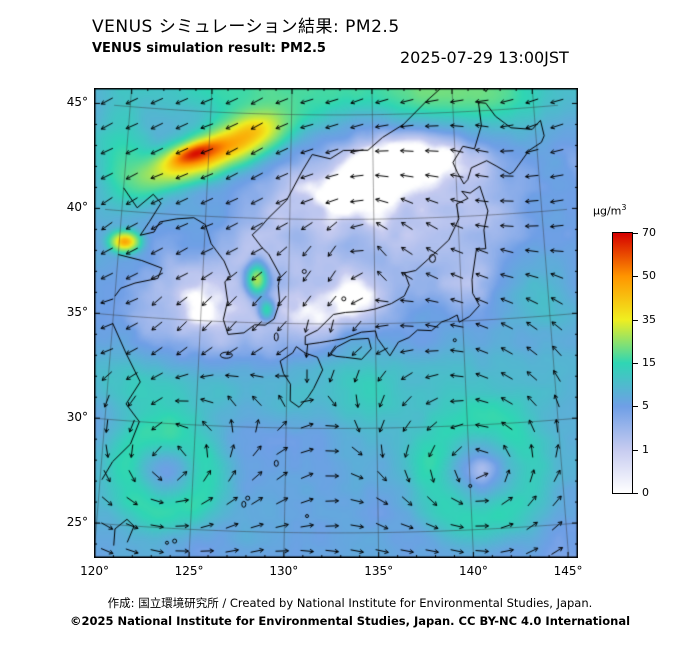 Image resolution: width=700 pixels, height=649 pixels. I want to click on colorbar-tick-label: 50, so click(649, 276).